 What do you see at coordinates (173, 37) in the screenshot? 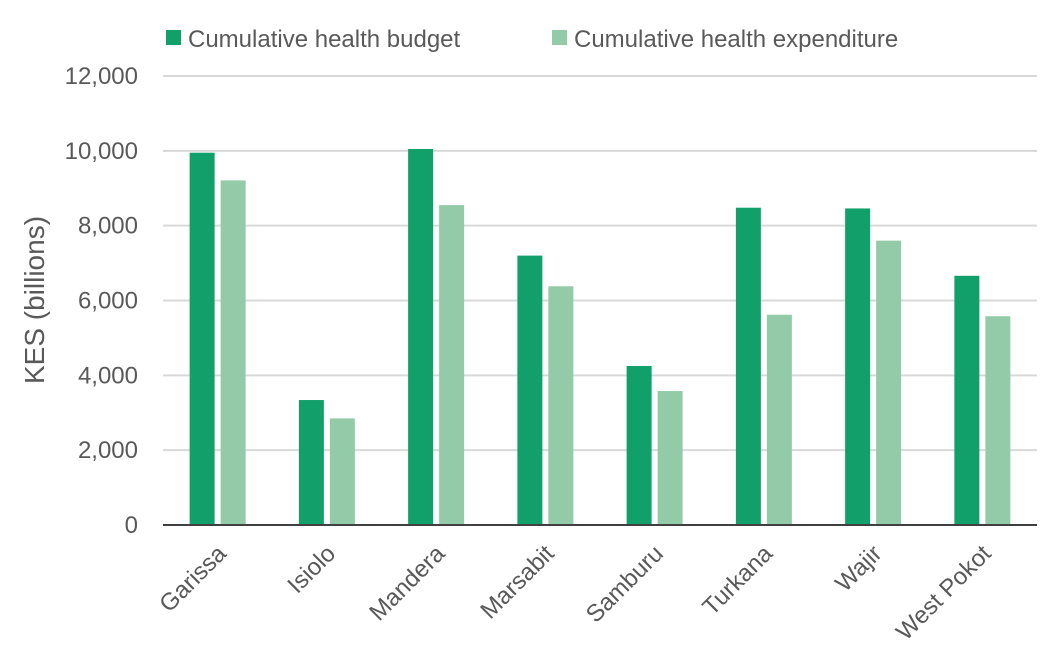
I see `legend-swatch-budget` at bounding box center [173, 37].